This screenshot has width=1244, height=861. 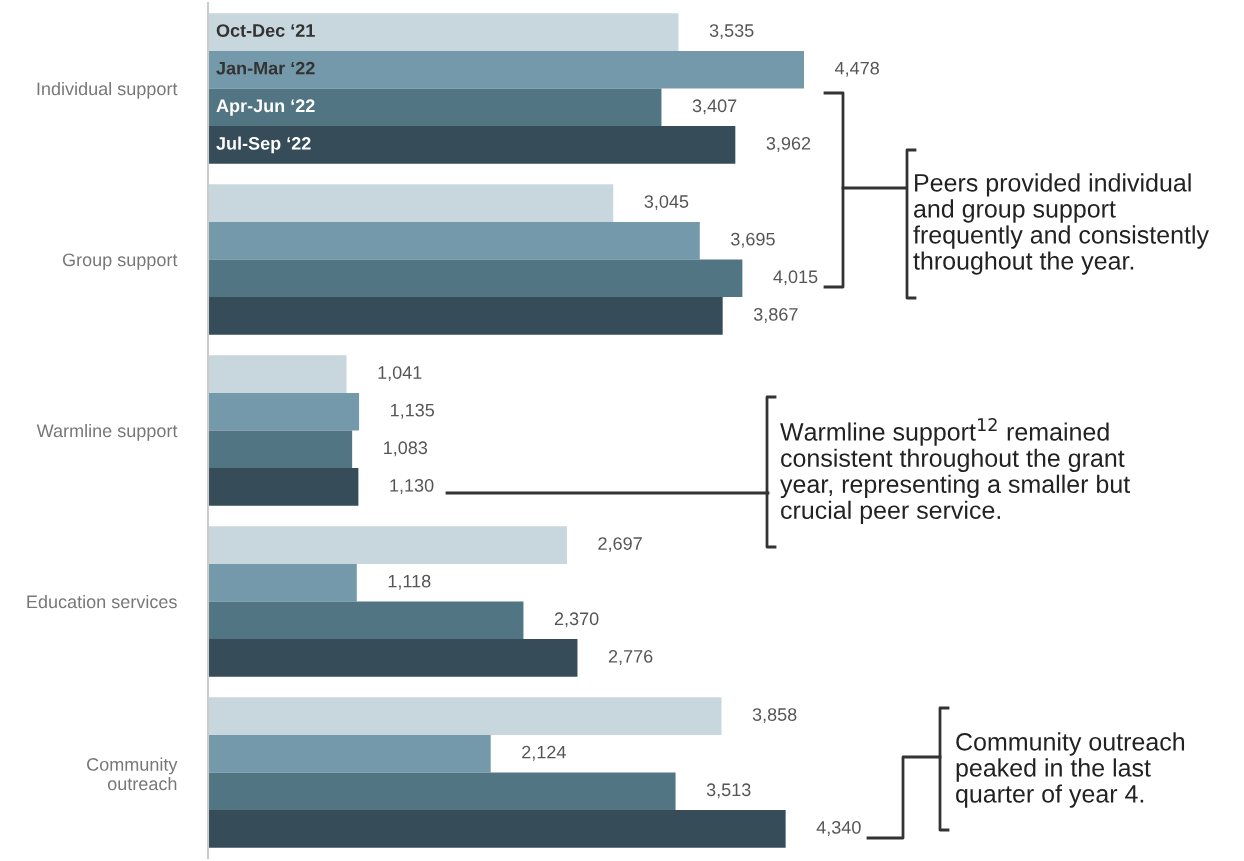 I want to click on data-label: 2,776, so click(x=630, y=657).